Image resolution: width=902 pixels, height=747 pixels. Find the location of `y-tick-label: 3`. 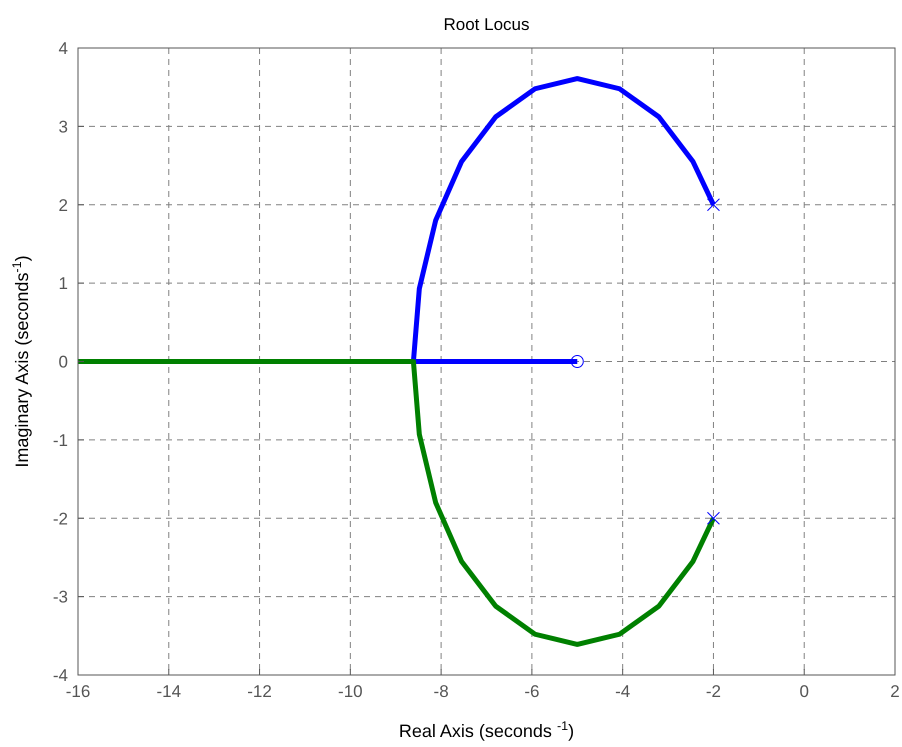

y-tick-label: 3 is located at coordinates (63, 126).